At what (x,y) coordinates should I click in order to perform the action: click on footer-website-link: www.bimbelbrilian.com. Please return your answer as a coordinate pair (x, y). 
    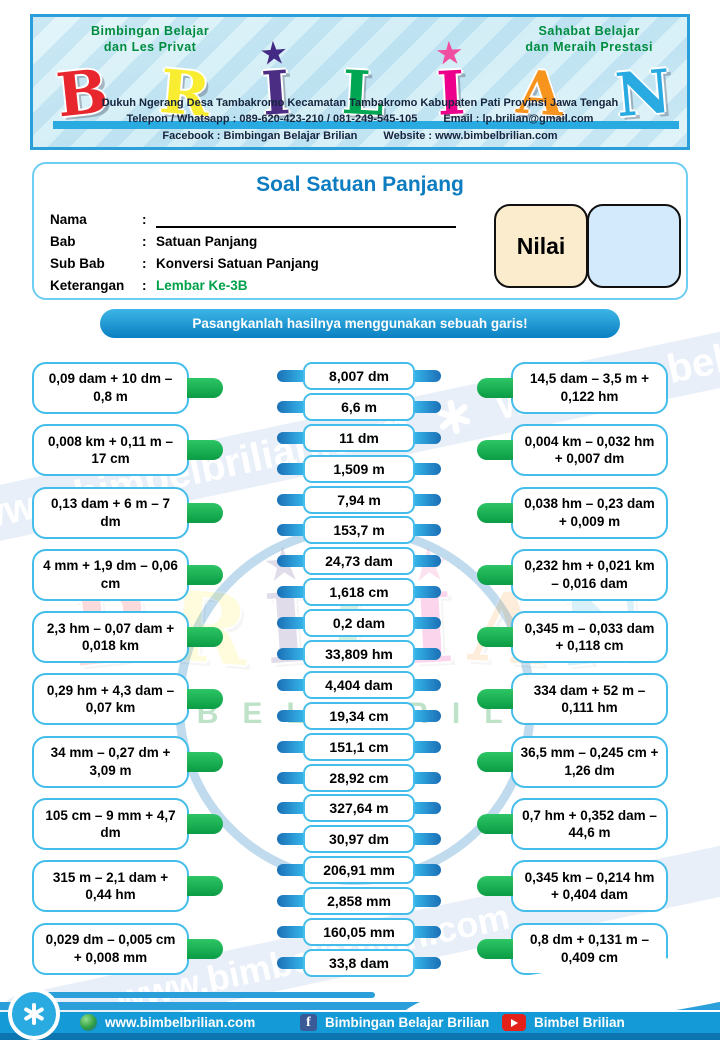
    Looking at the image, I should click on (167, 1022).